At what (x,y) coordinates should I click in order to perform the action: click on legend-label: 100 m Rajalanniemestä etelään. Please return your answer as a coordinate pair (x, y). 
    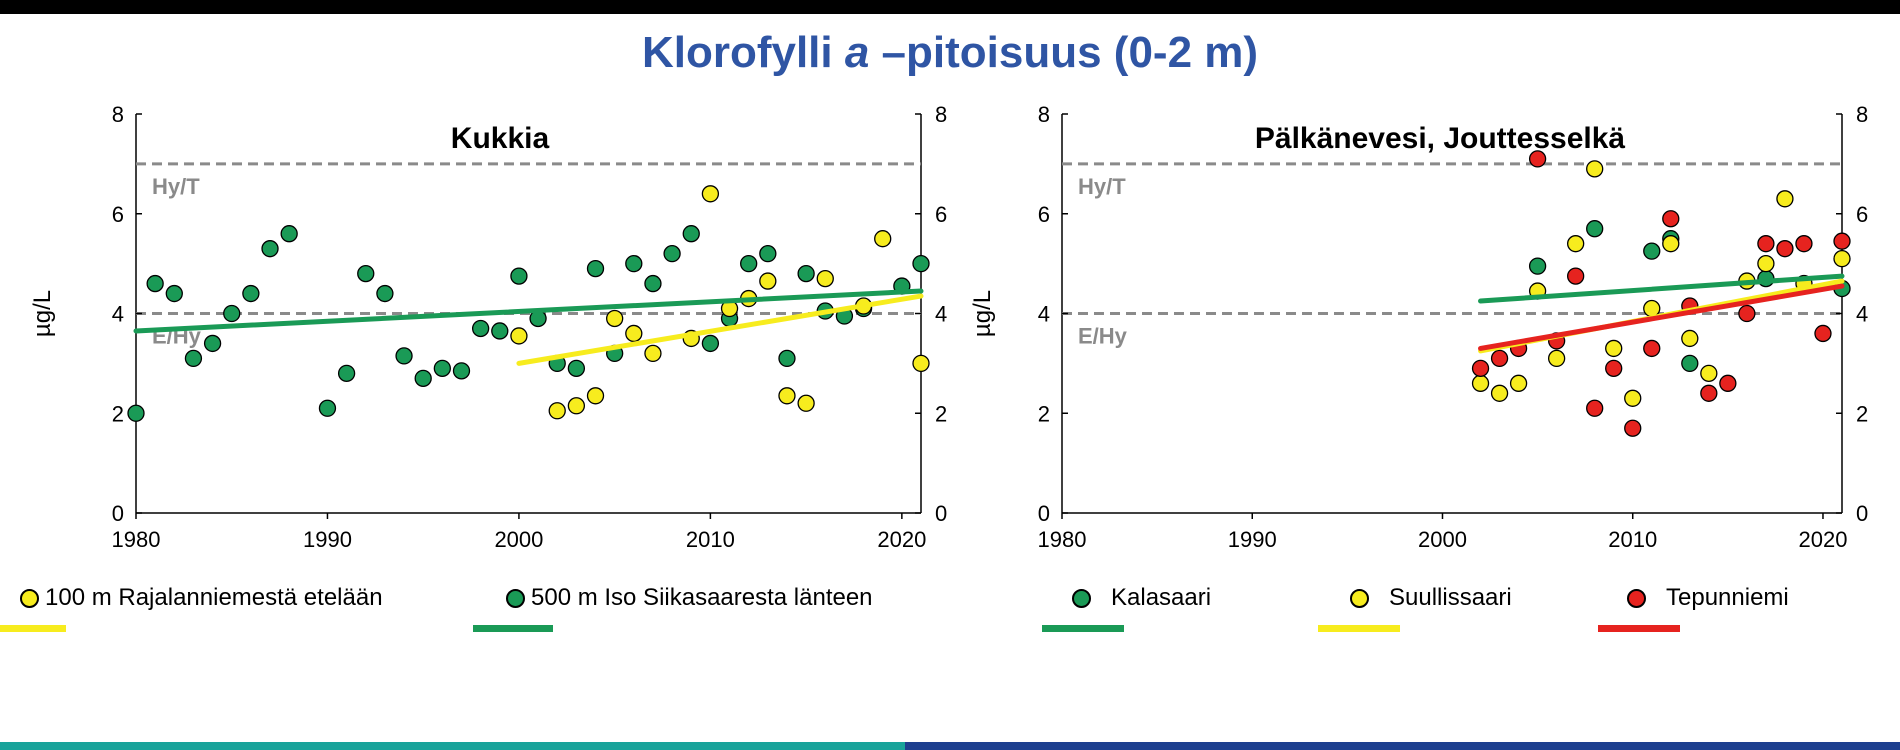
    Looking at the image, I should click on (214, 597).